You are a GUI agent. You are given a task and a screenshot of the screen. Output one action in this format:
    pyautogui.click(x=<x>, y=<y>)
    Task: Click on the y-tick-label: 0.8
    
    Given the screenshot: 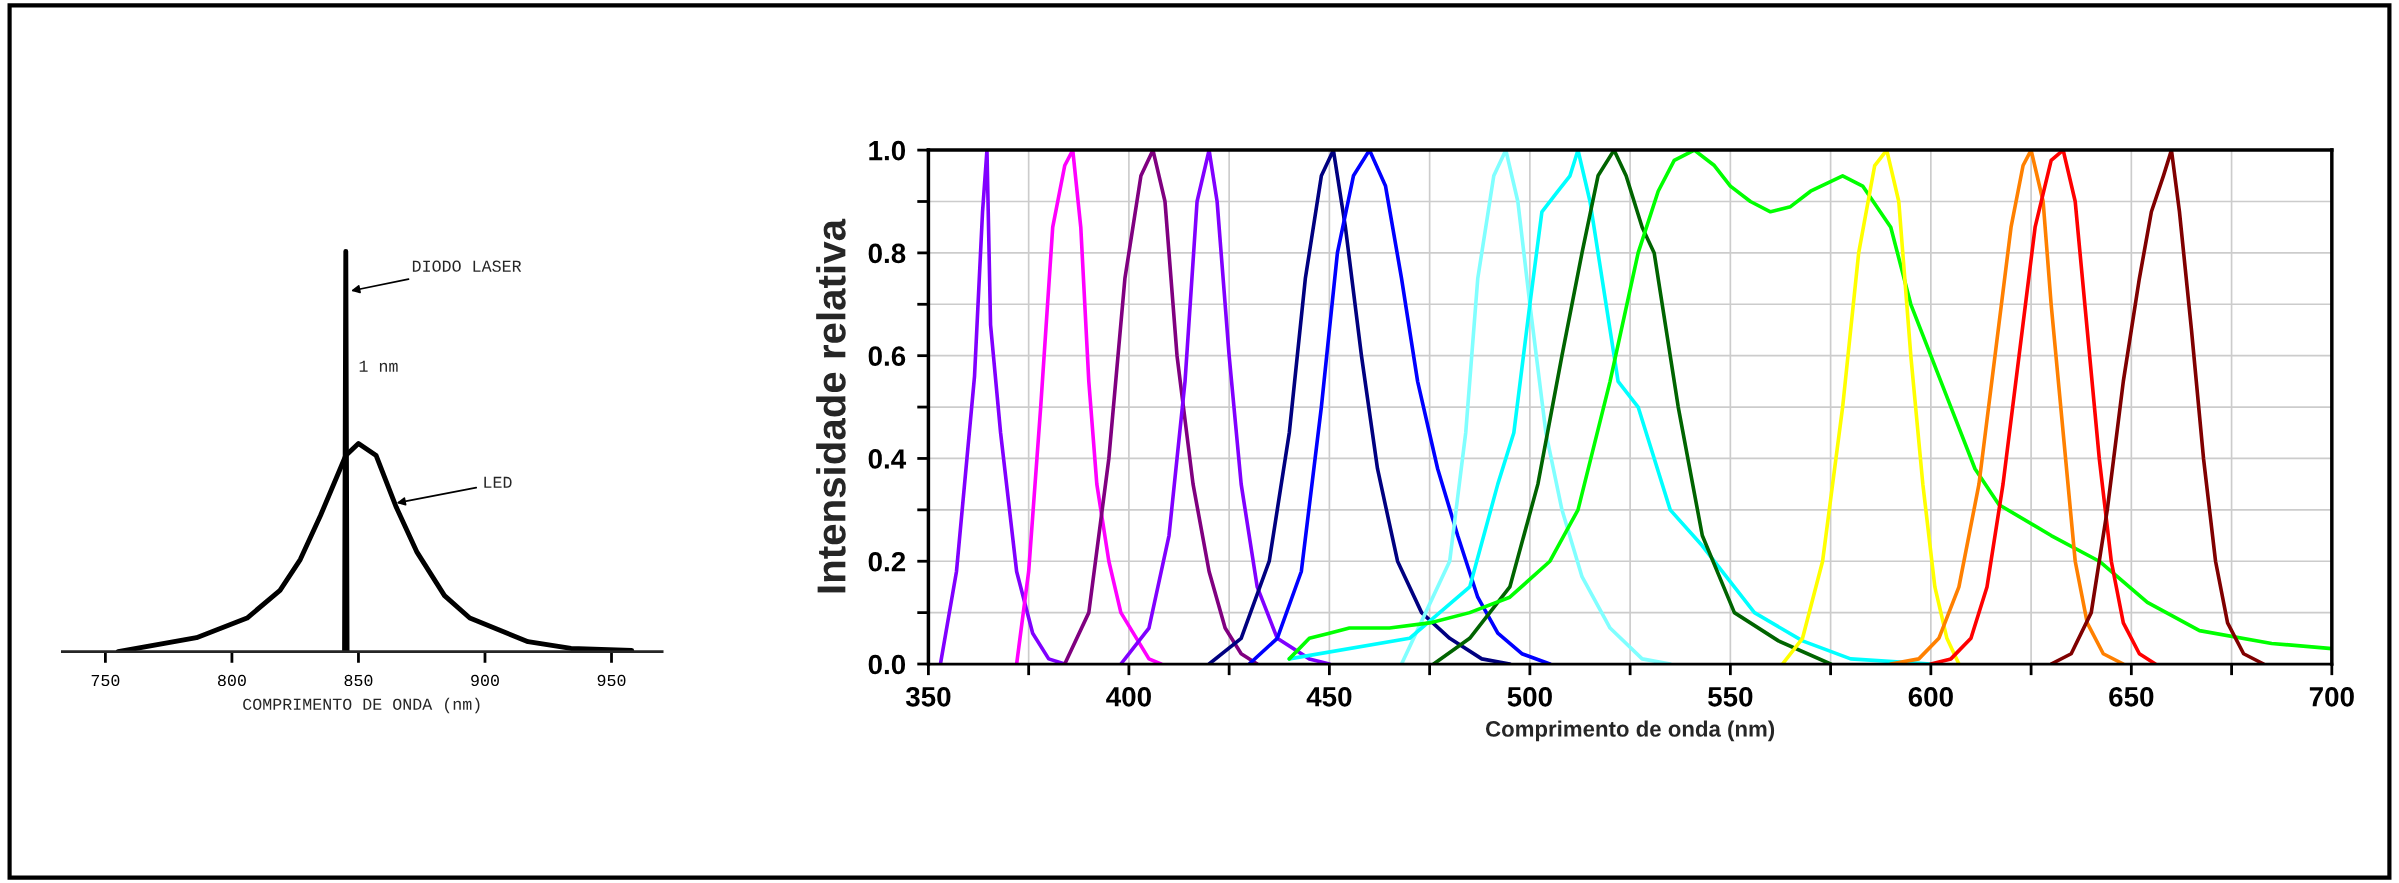 What is the action you would take?
    pyautogui.click(x=887, y=253)
    